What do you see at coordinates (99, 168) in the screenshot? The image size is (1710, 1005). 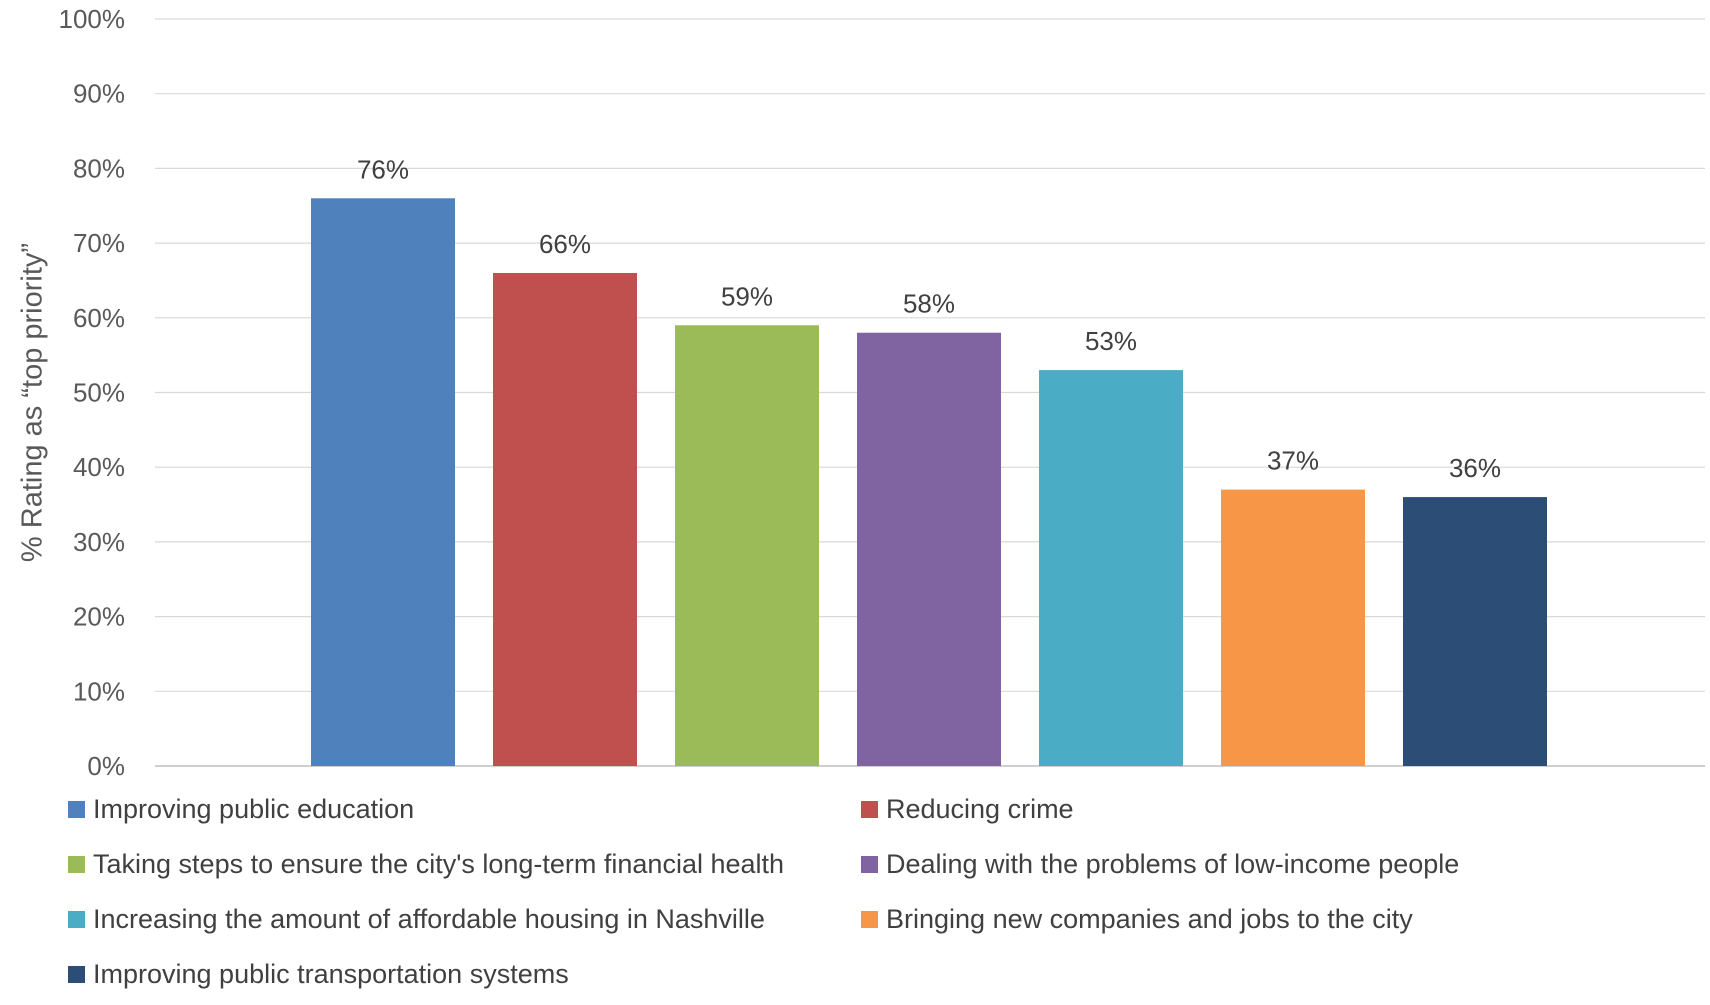 I see `y-tick-label: 80%` at bounding box center [99, 168].